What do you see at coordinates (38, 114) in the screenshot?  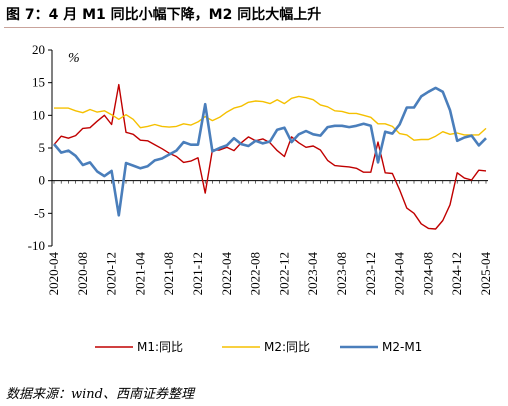 I see `y-tick-label: 10` at bounding box center [38, 114].